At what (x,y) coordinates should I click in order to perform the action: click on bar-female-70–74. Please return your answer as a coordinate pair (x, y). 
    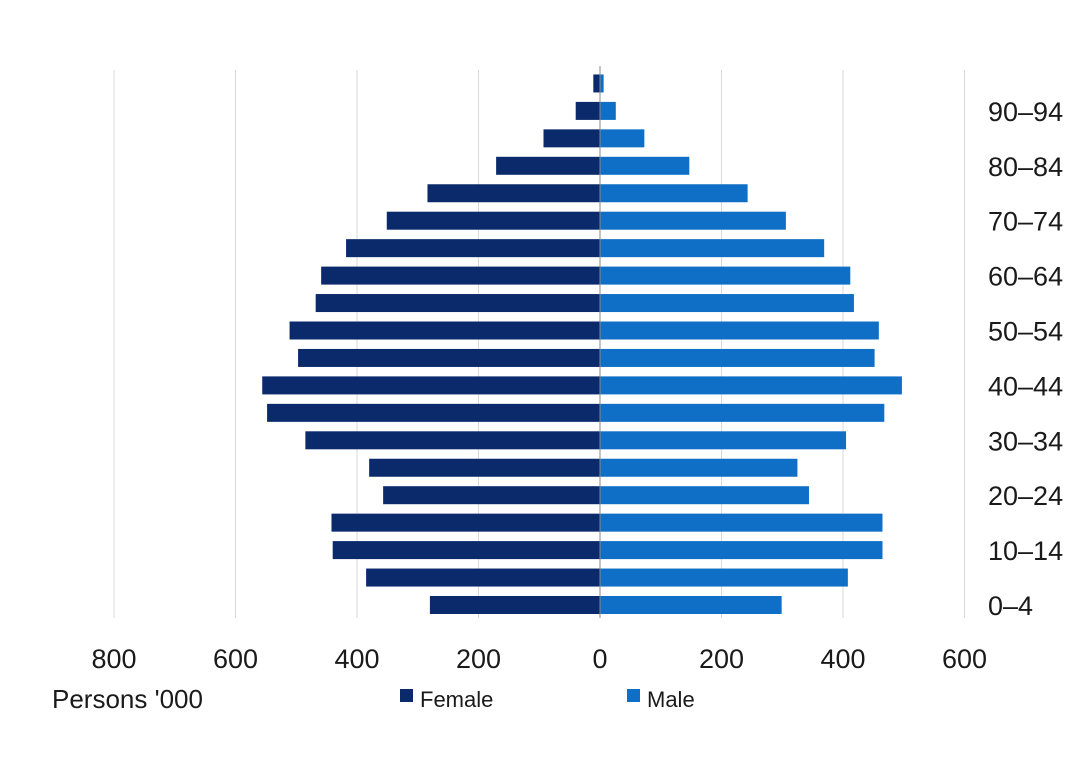
    Looking at the image, I should click on (493, 220).